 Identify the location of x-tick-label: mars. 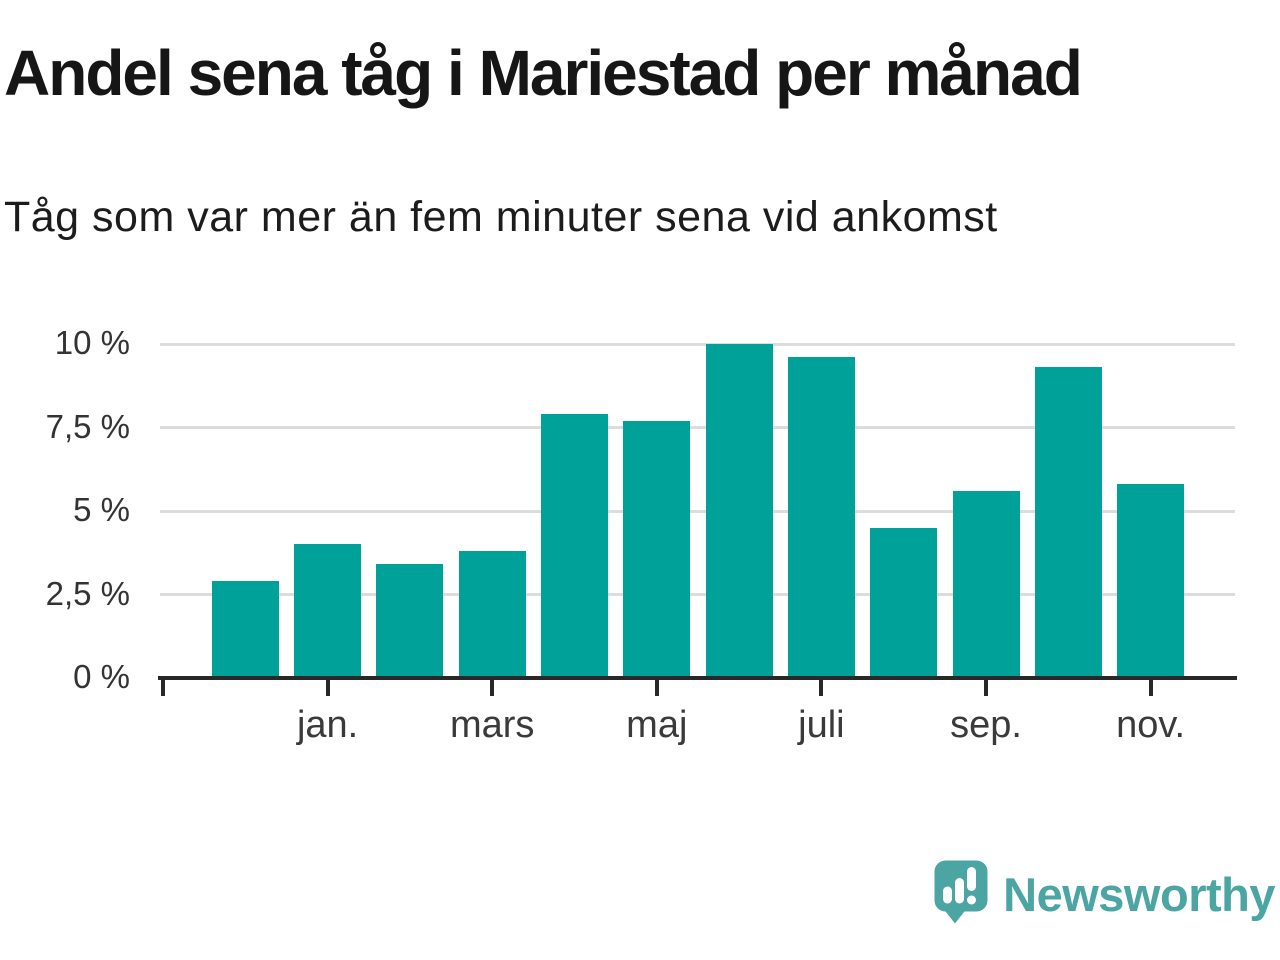
(492, 725).